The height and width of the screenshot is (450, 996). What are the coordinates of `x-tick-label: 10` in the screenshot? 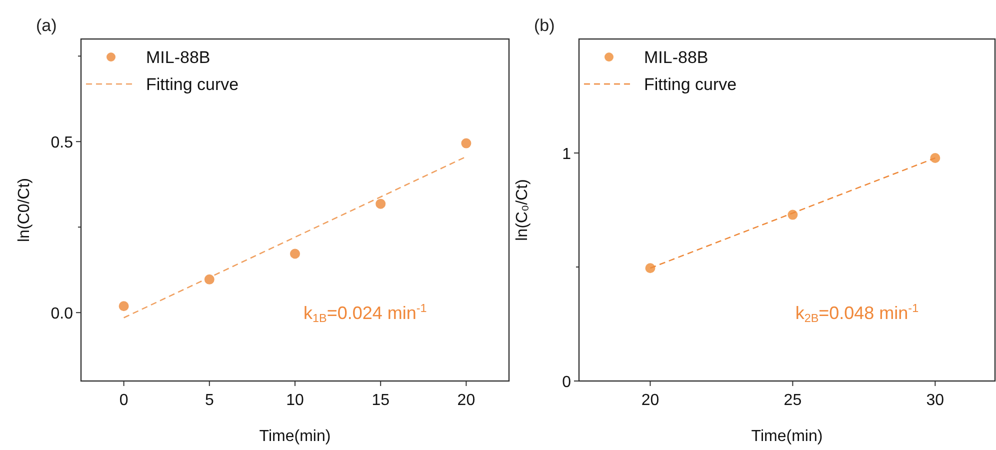 It's located at (295, 400).